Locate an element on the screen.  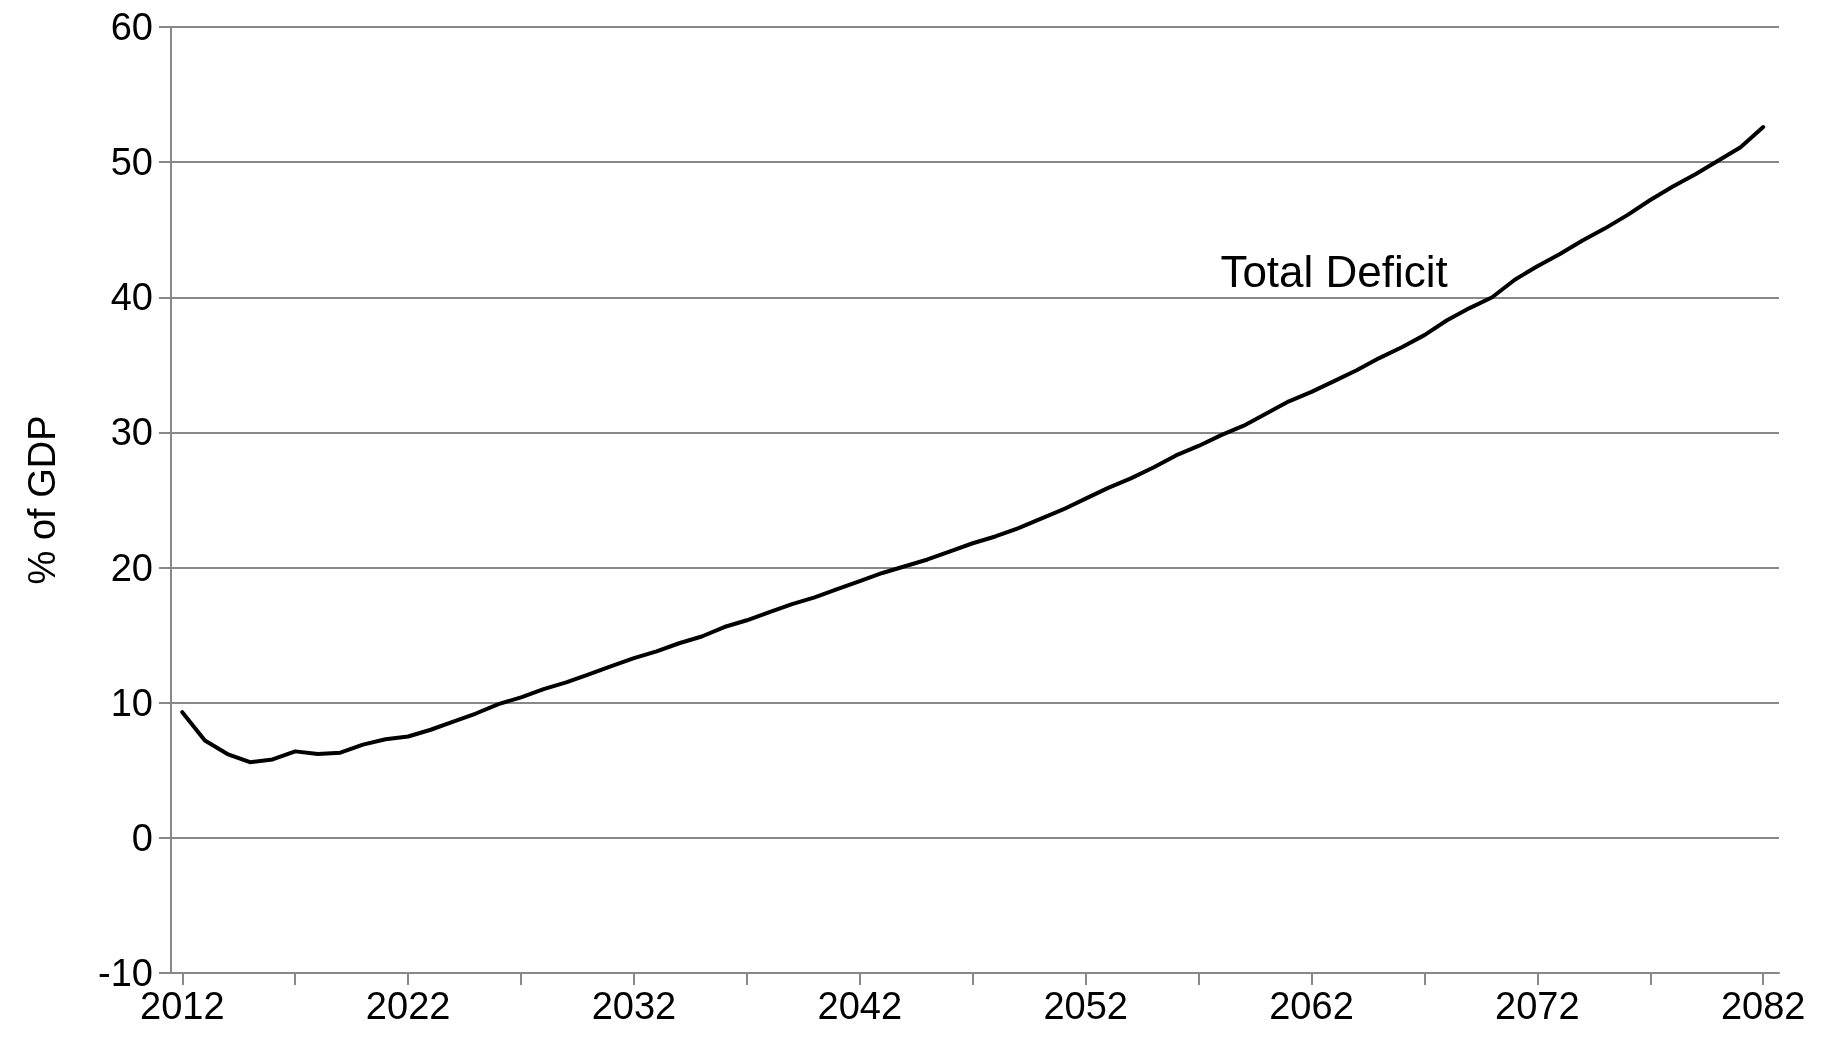
x-tick-label: 2052 is located at coordinates (1085, 1006).